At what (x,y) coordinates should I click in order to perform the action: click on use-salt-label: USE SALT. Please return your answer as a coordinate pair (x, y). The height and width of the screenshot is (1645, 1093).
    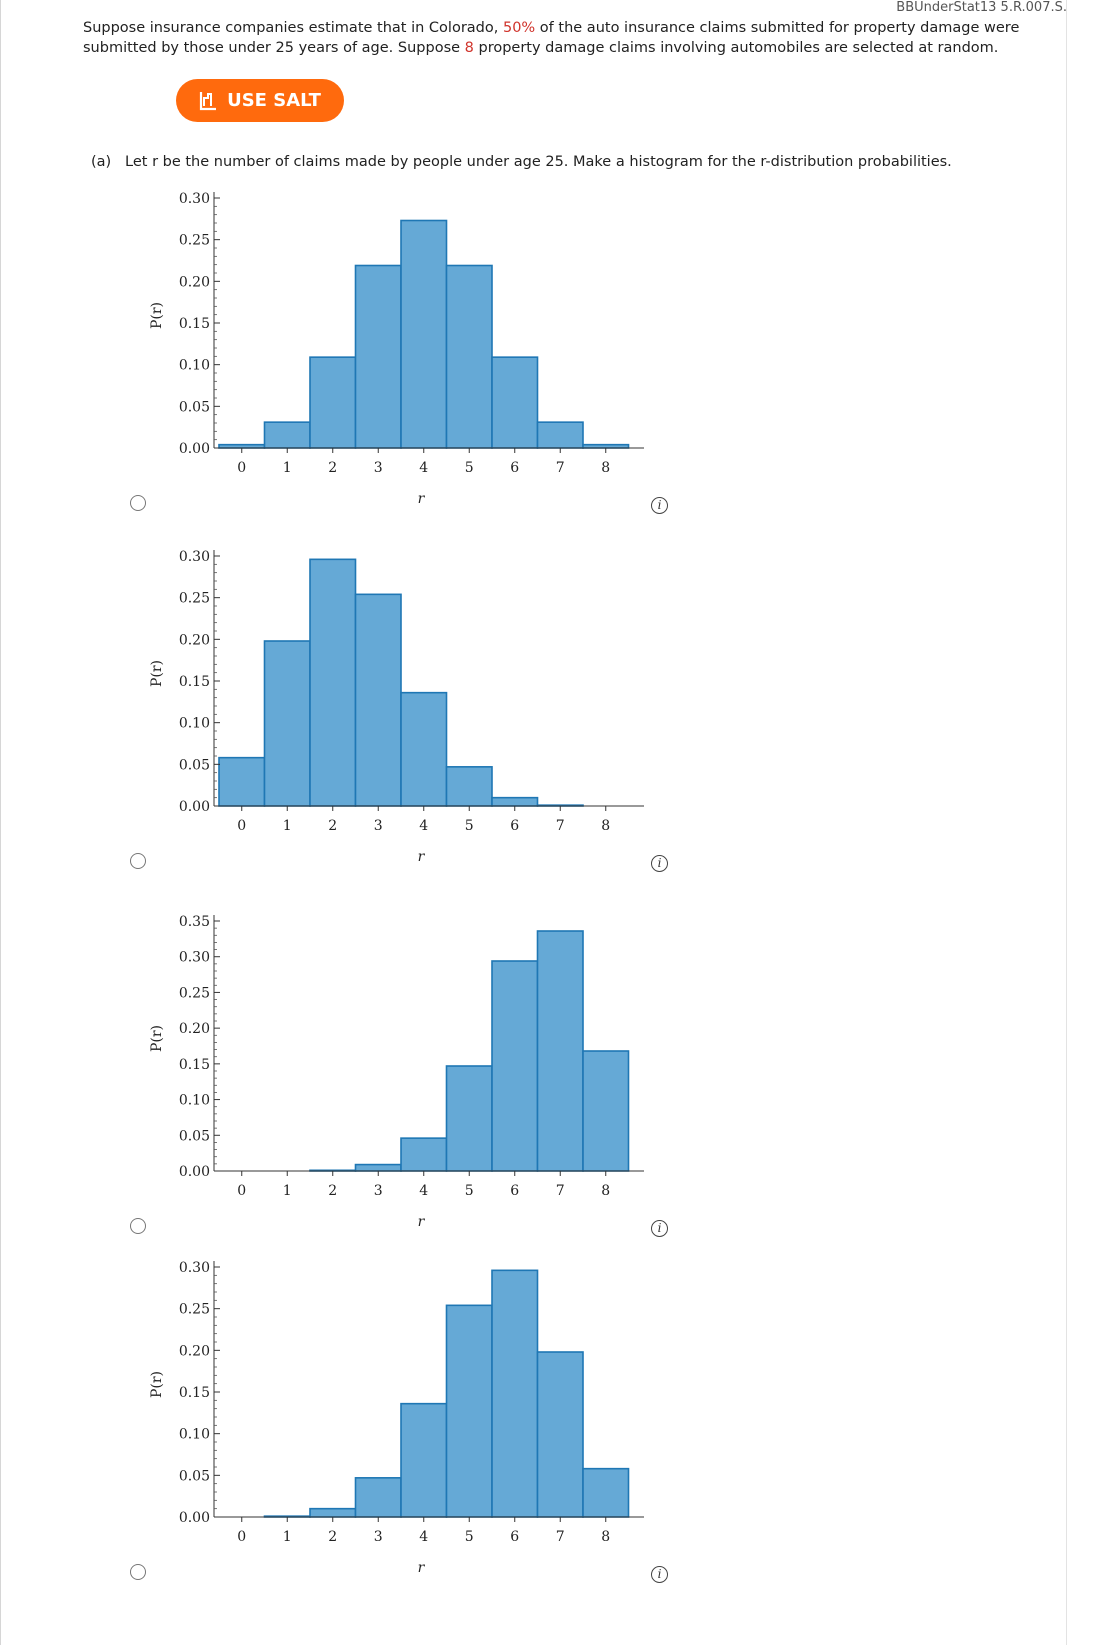
    Looking at the image, I should click on (274, 100).